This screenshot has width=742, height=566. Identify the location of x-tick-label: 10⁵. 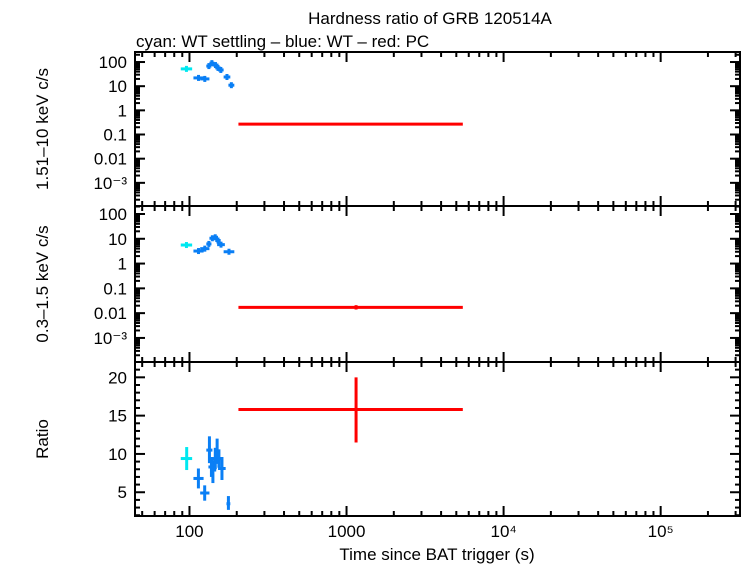
(661, 531).